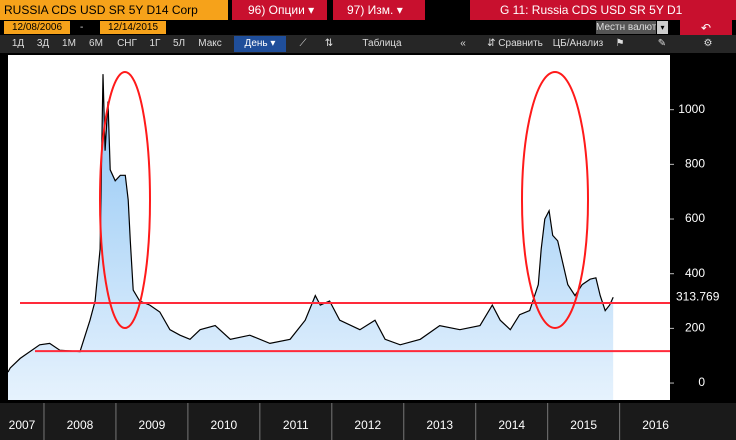  Describe the element at coordinates (329, 43) in the screenshot. I see `indicator-button: ⇅` at that location.